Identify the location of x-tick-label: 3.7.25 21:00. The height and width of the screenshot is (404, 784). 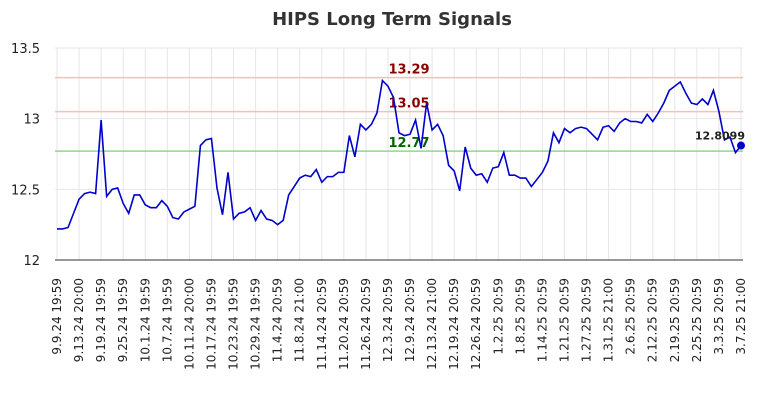
(741, 316).